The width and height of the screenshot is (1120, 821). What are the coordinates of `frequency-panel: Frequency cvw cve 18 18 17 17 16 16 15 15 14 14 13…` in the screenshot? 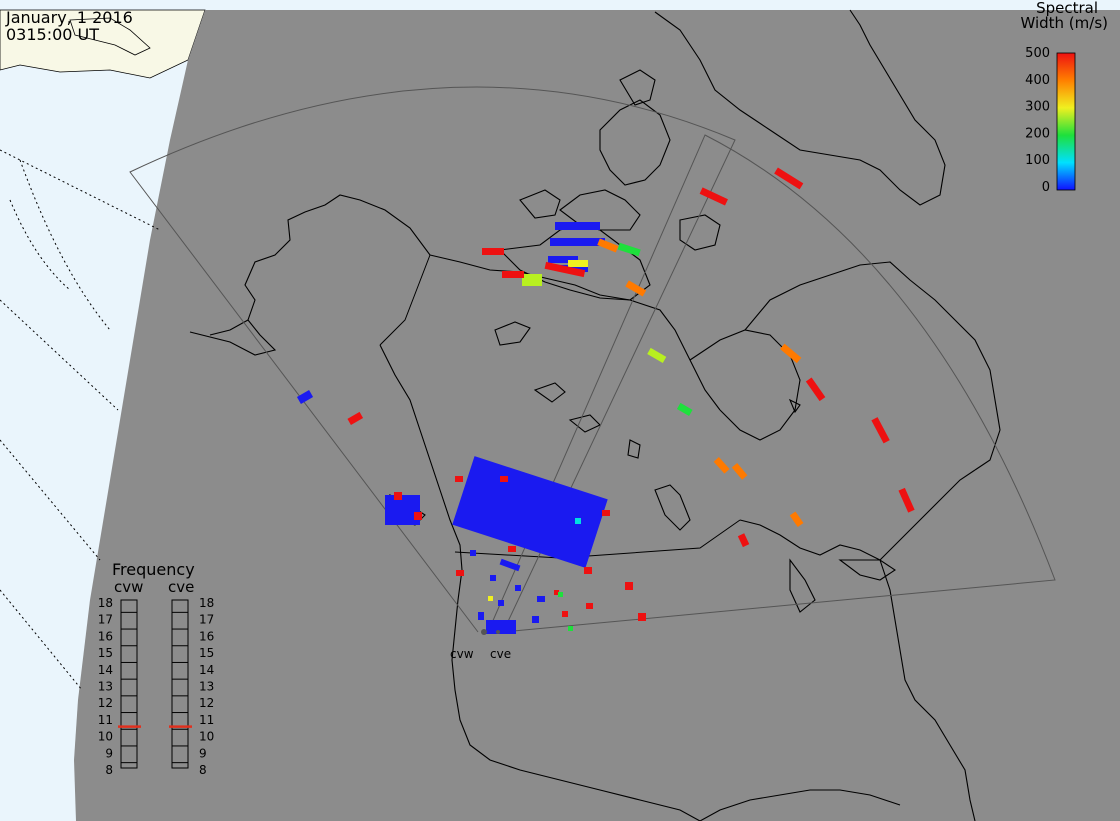 It's located at (156, 668).